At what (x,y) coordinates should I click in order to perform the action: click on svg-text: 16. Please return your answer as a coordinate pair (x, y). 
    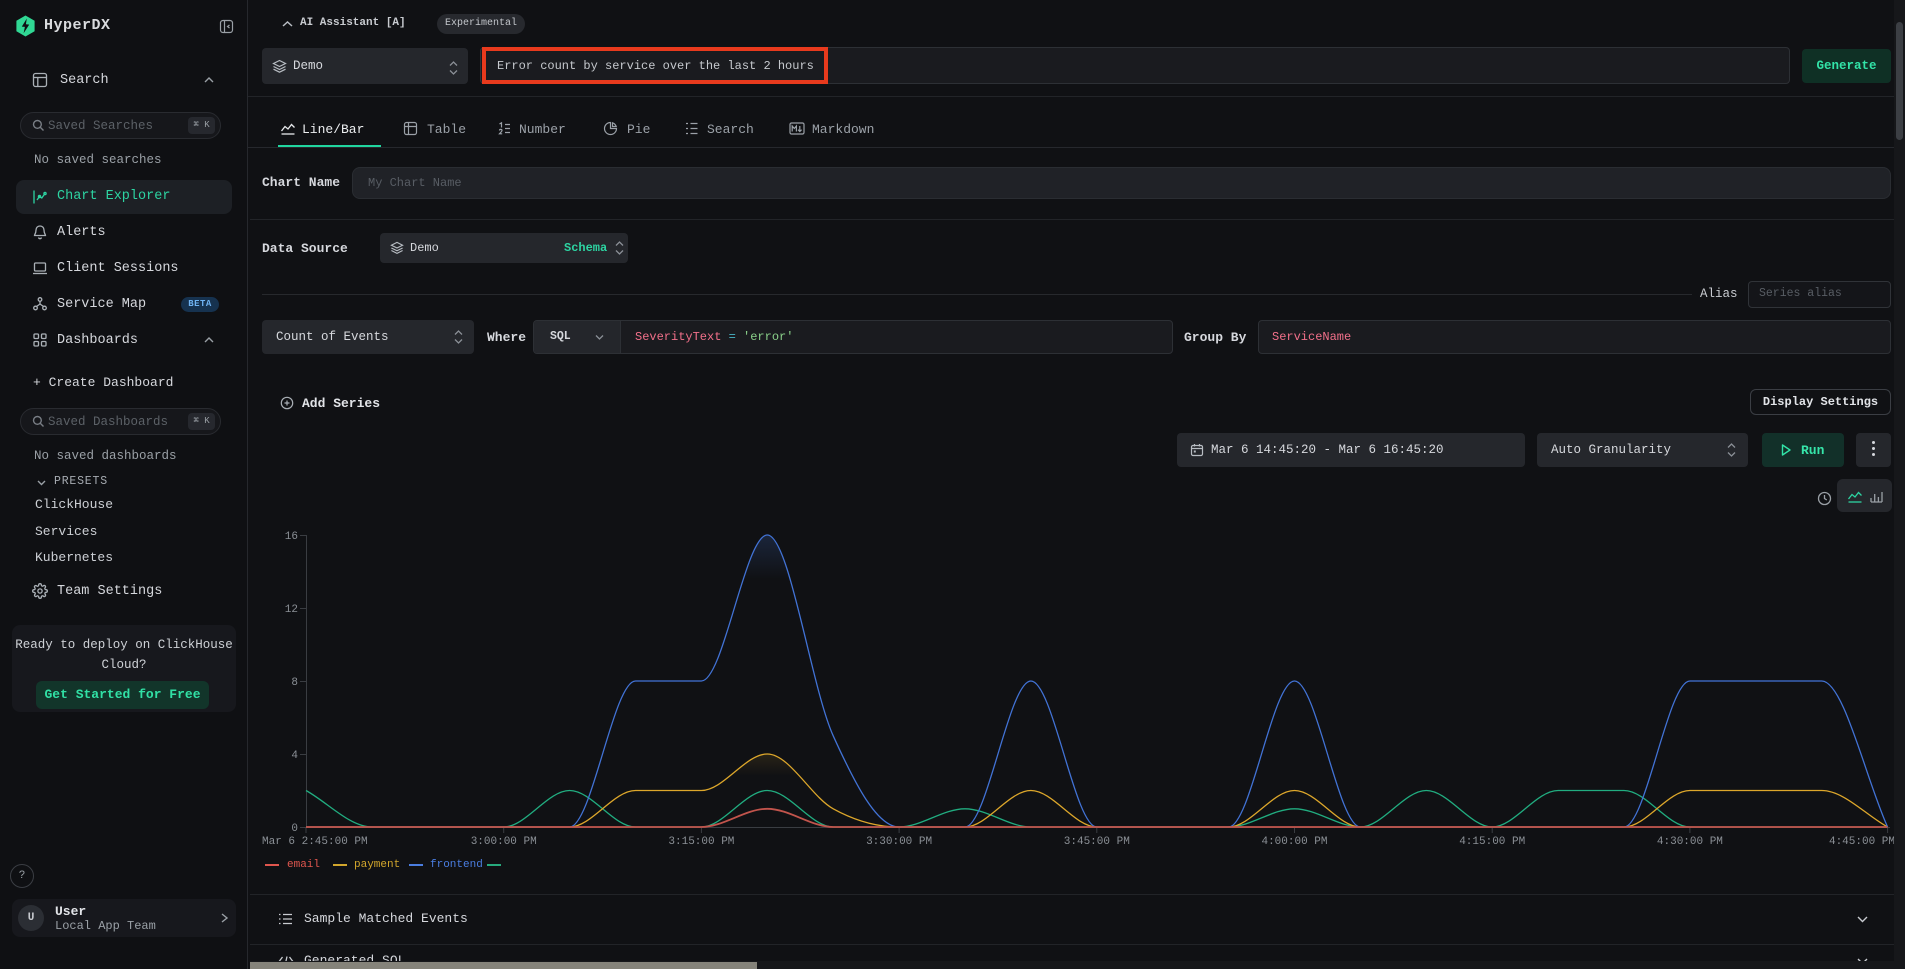
    Looking at the image, I should click on (291, 537).